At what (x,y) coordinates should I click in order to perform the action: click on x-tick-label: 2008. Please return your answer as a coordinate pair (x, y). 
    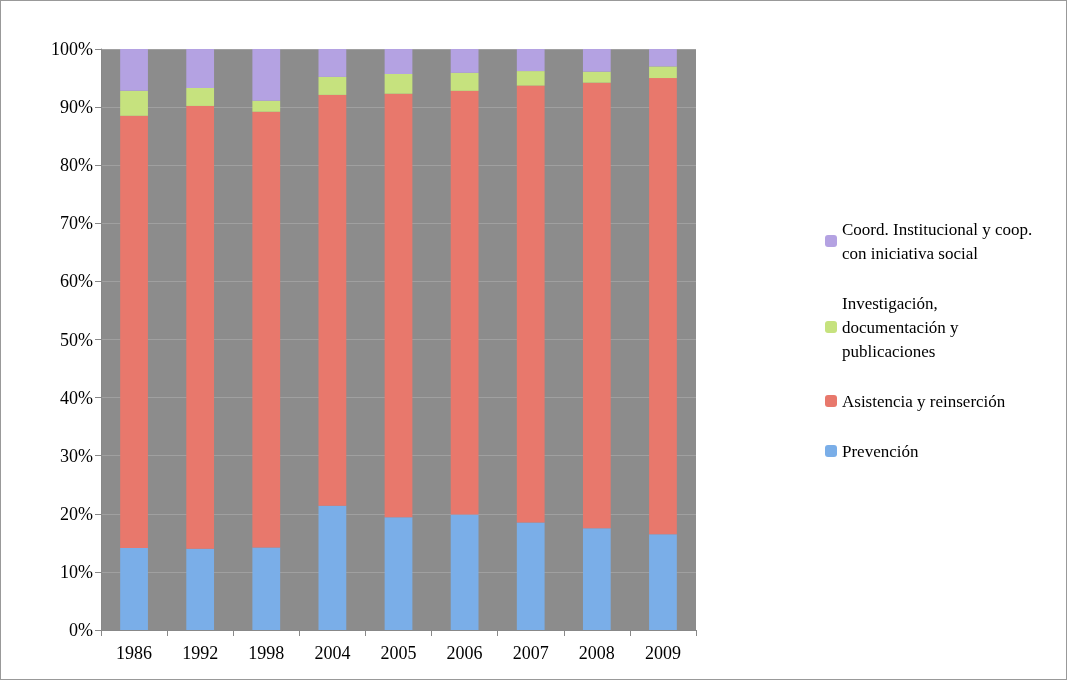
    Looking at the image, I should click on (596, 653).